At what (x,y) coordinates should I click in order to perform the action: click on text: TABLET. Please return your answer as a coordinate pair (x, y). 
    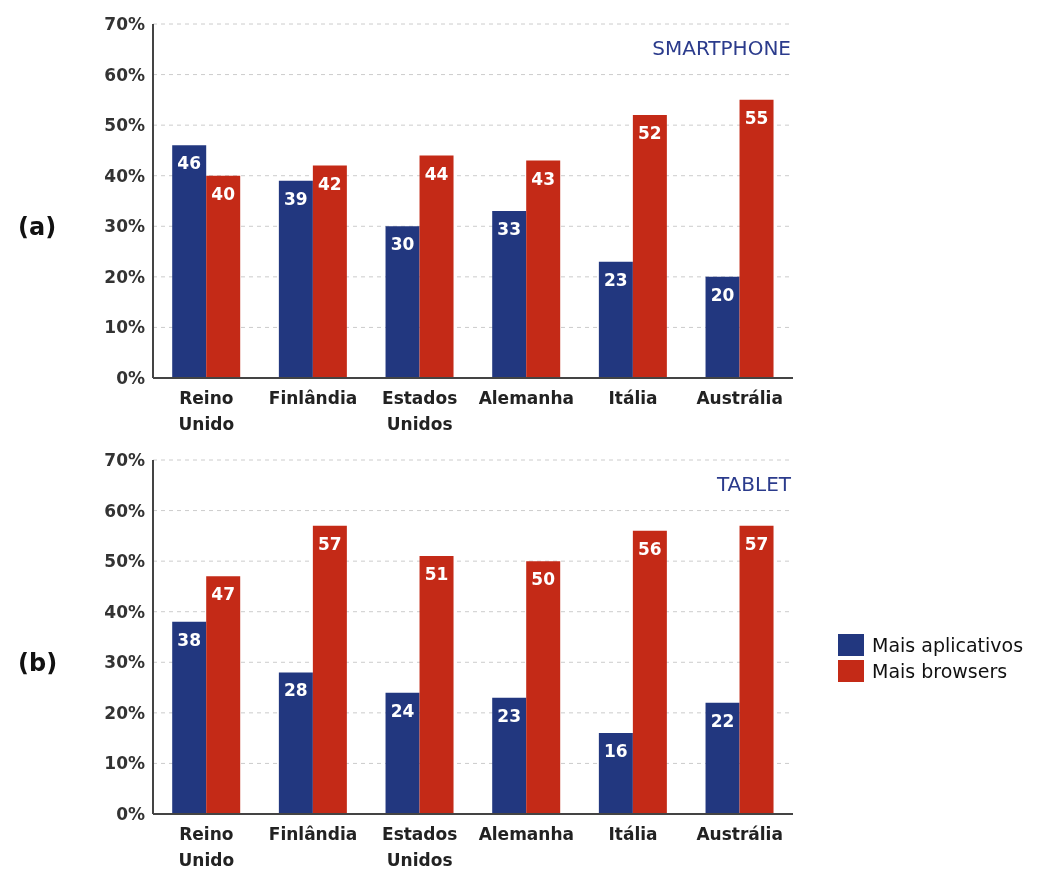
    Looking at the image, I should click on (753, 484).